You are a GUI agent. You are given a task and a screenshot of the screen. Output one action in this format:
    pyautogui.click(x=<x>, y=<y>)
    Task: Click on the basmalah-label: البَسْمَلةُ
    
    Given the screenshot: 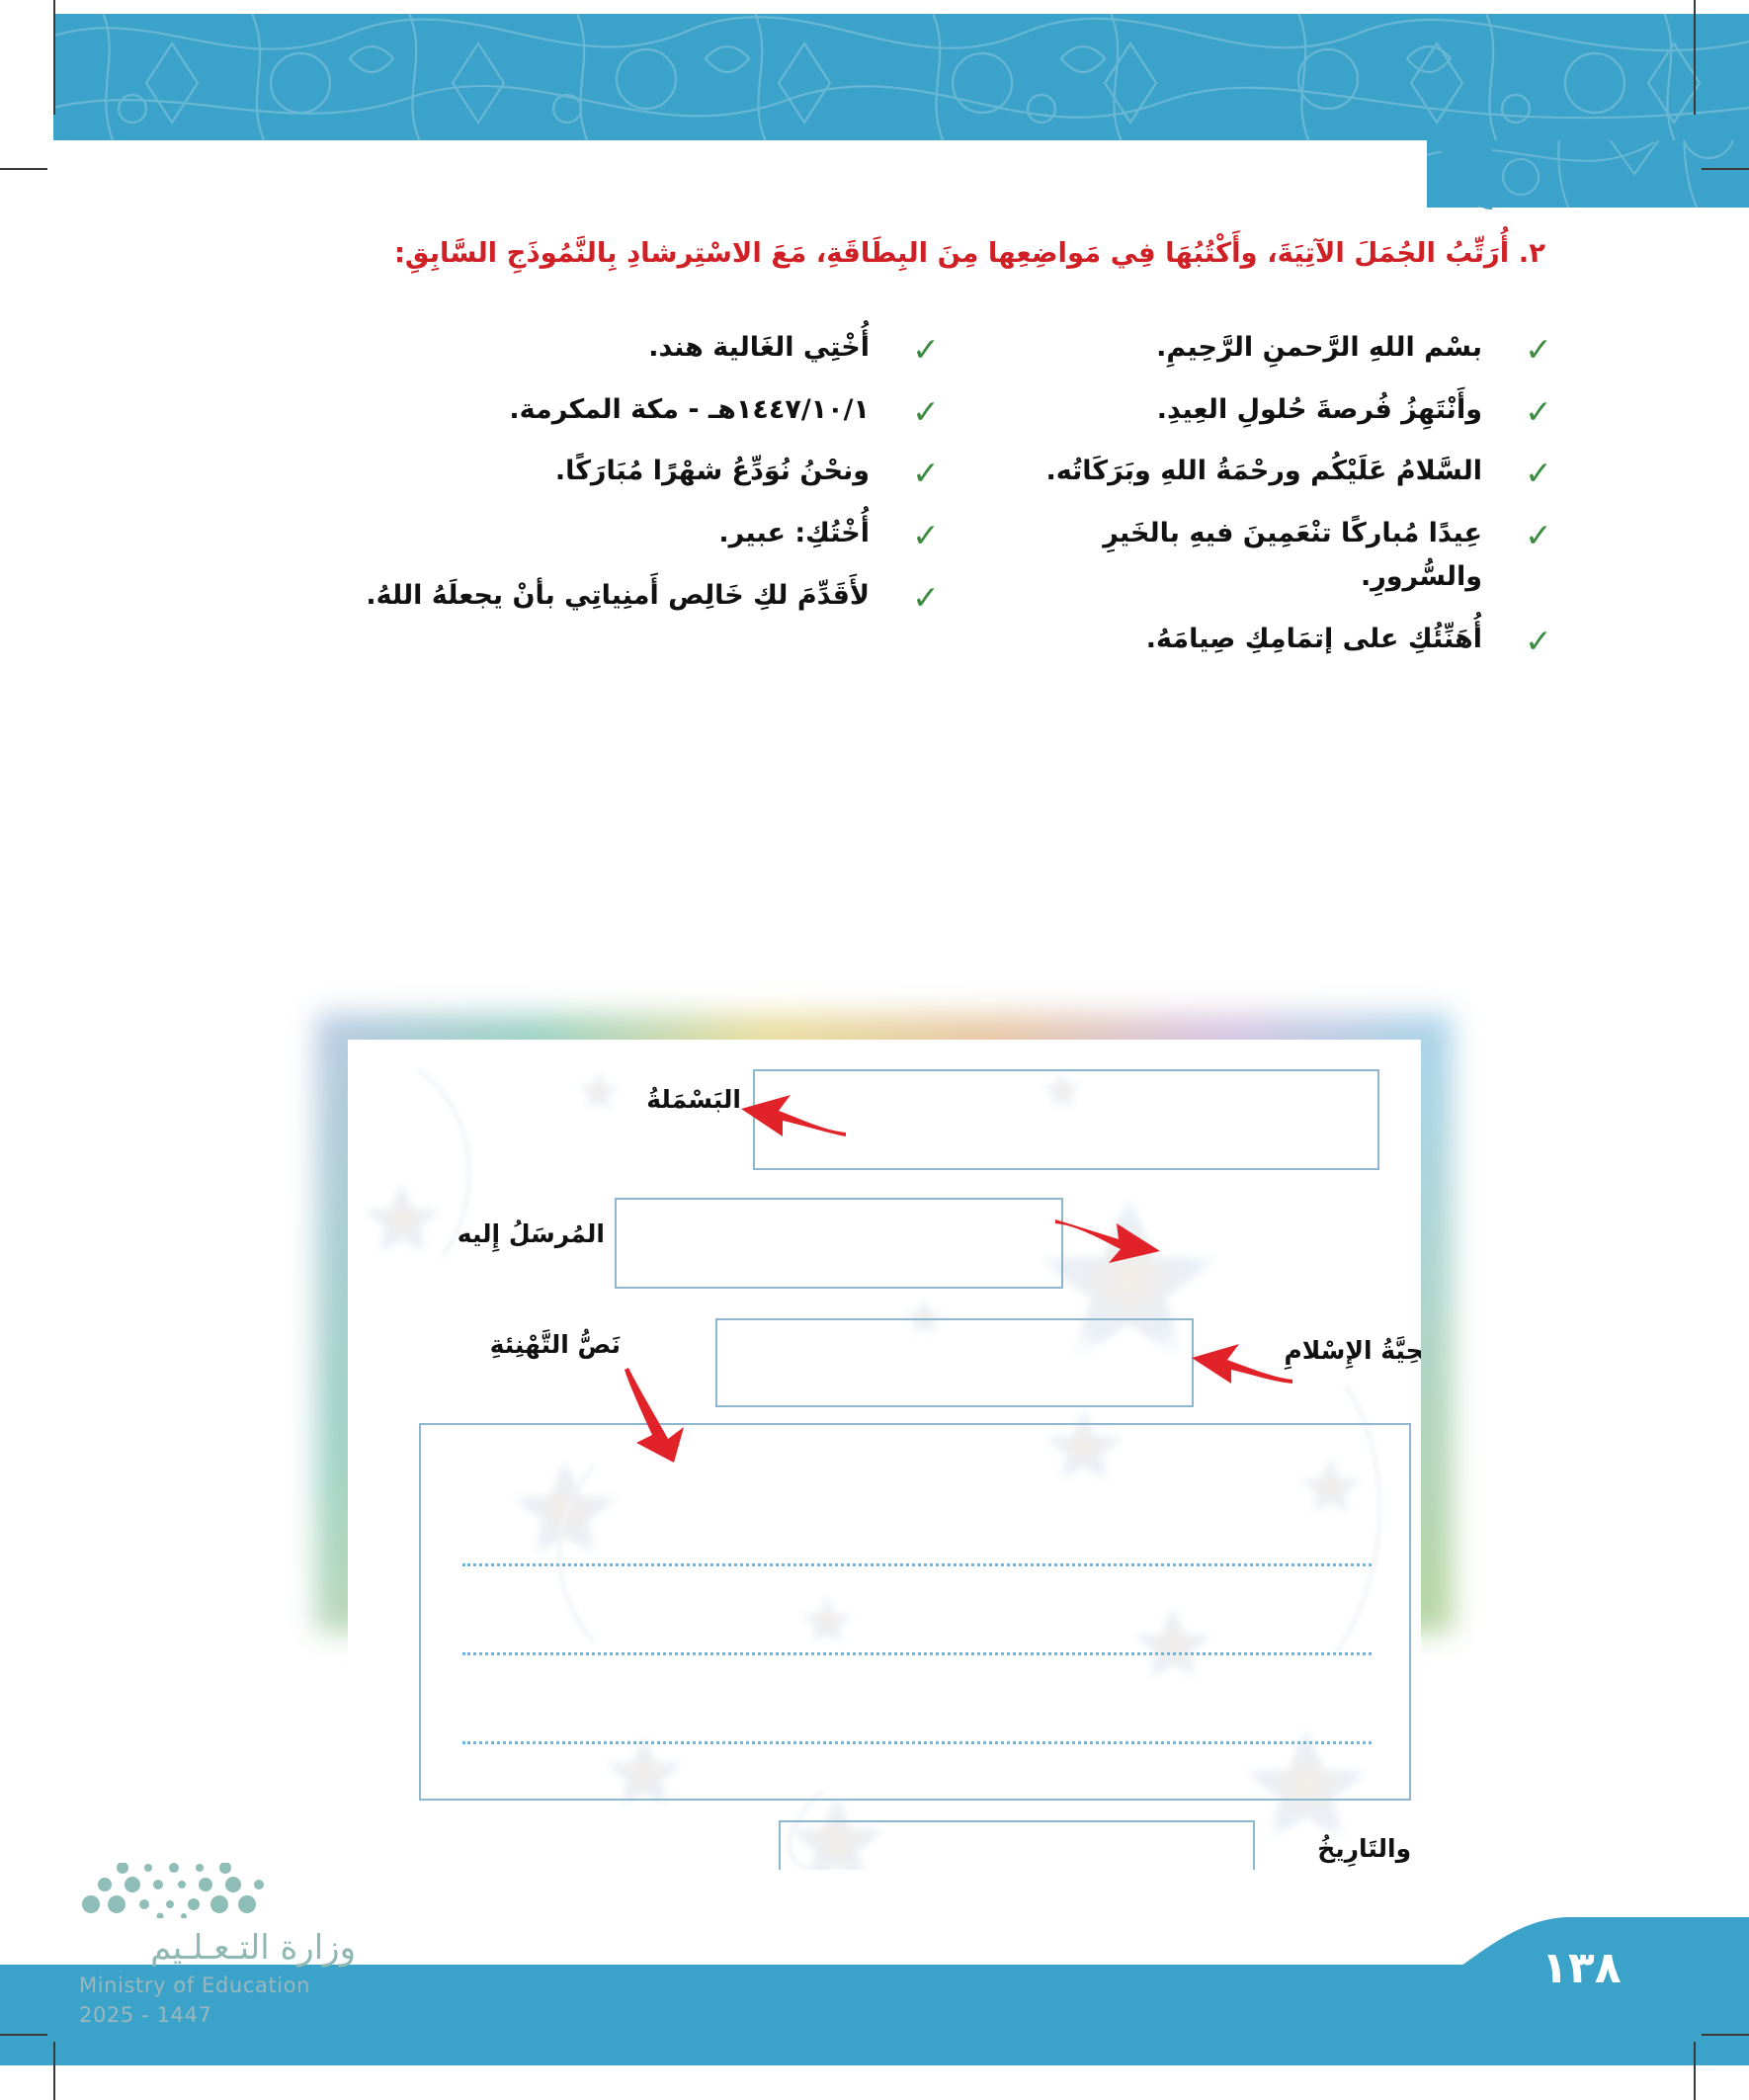 What is the action you would take?
    pyautogui.click(x=693, y=1099)
    